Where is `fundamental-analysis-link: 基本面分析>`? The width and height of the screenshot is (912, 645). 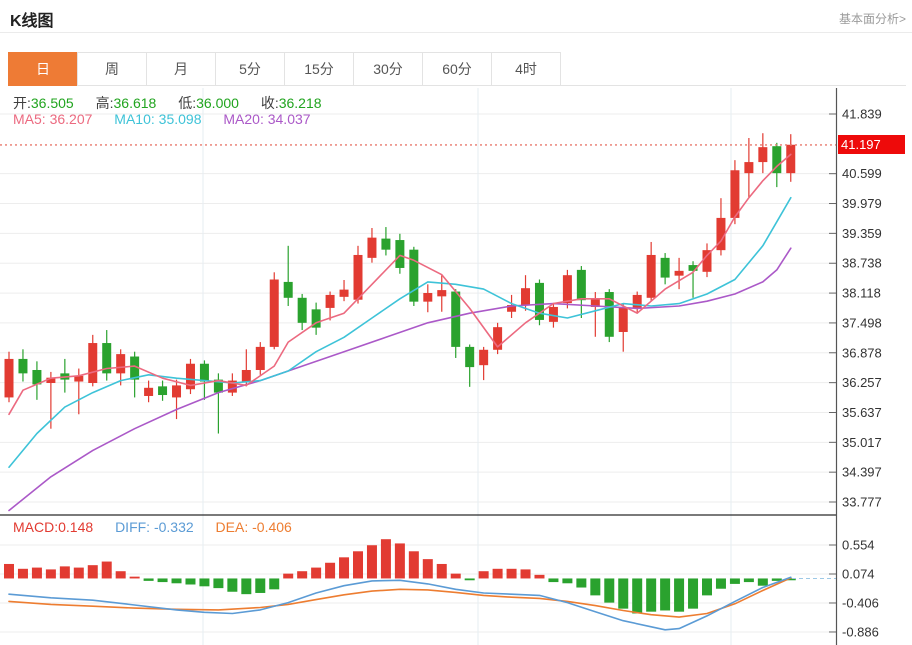
fundamental-analysis-link: 基本面分析> is located at coordinates (872, 19).